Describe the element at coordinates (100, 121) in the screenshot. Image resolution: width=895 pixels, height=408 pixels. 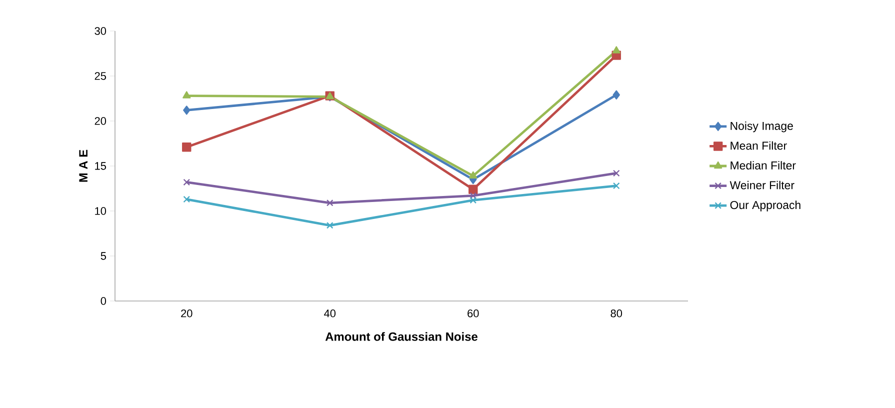
I see `y-tick-label: 20` at that location.